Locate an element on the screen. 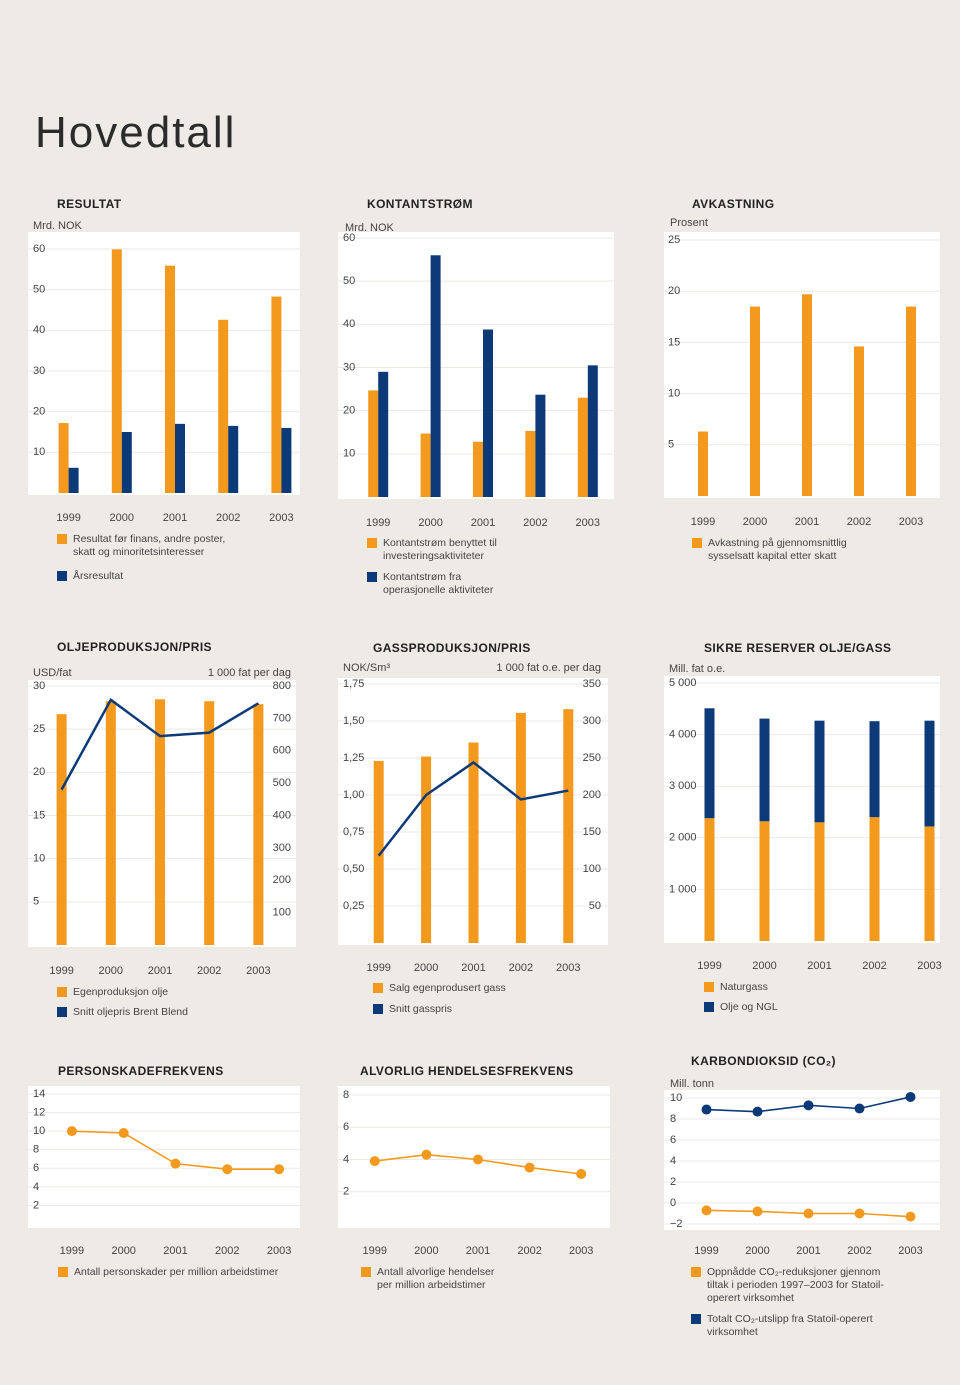 This screenshot has height=1385, width=960. y-tick-label: 0,25 is located at coordinates (353, 906).